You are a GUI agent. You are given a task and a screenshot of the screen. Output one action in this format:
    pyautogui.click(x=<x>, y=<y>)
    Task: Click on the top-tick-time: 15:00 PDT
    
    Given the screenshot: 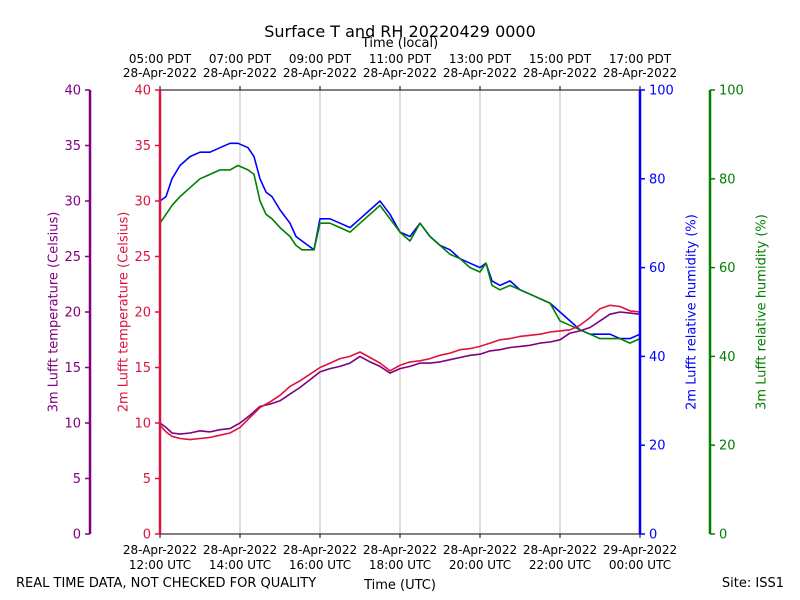 What is the action you would take?
    pyautogui.click(x=560, y=59)
    